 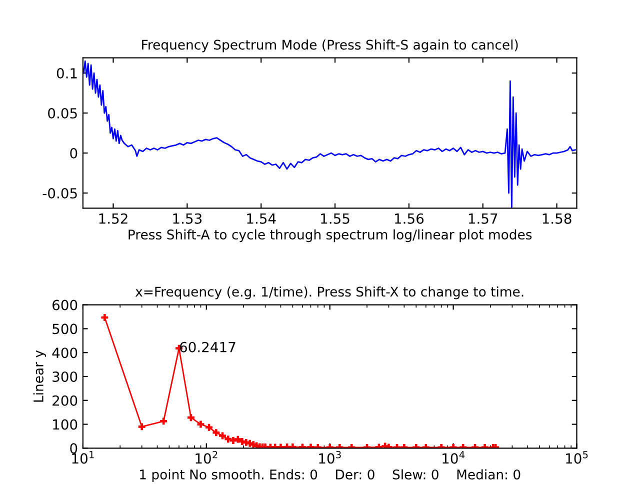 What do you see at coordinates (65, 353) in the screenshot?
I see `y-tick-label: 400` at bounding box center [65, 353].